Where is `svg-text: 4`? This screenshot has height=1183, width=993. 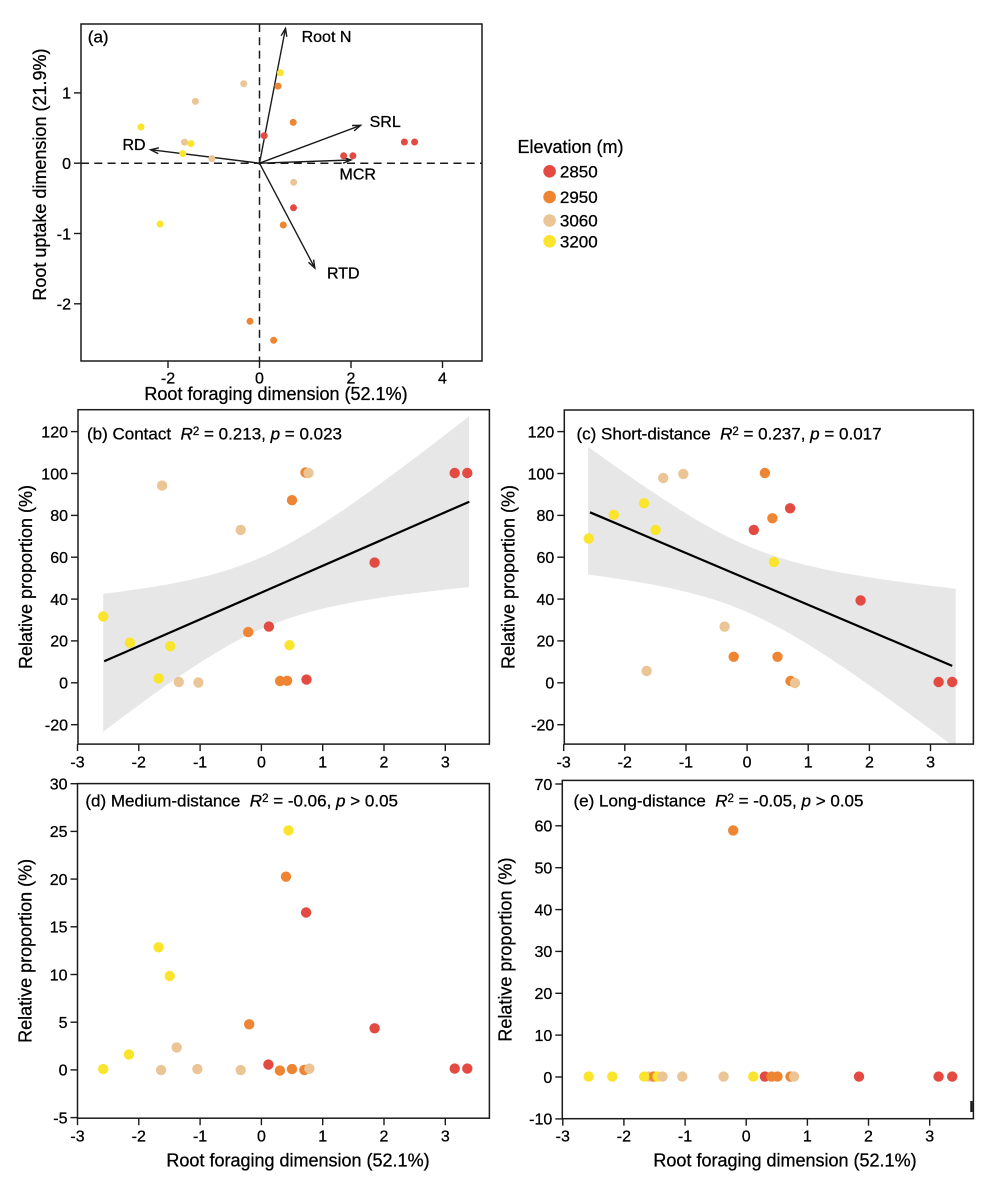 svg-text: 4 is located at coordinates (442, 379).